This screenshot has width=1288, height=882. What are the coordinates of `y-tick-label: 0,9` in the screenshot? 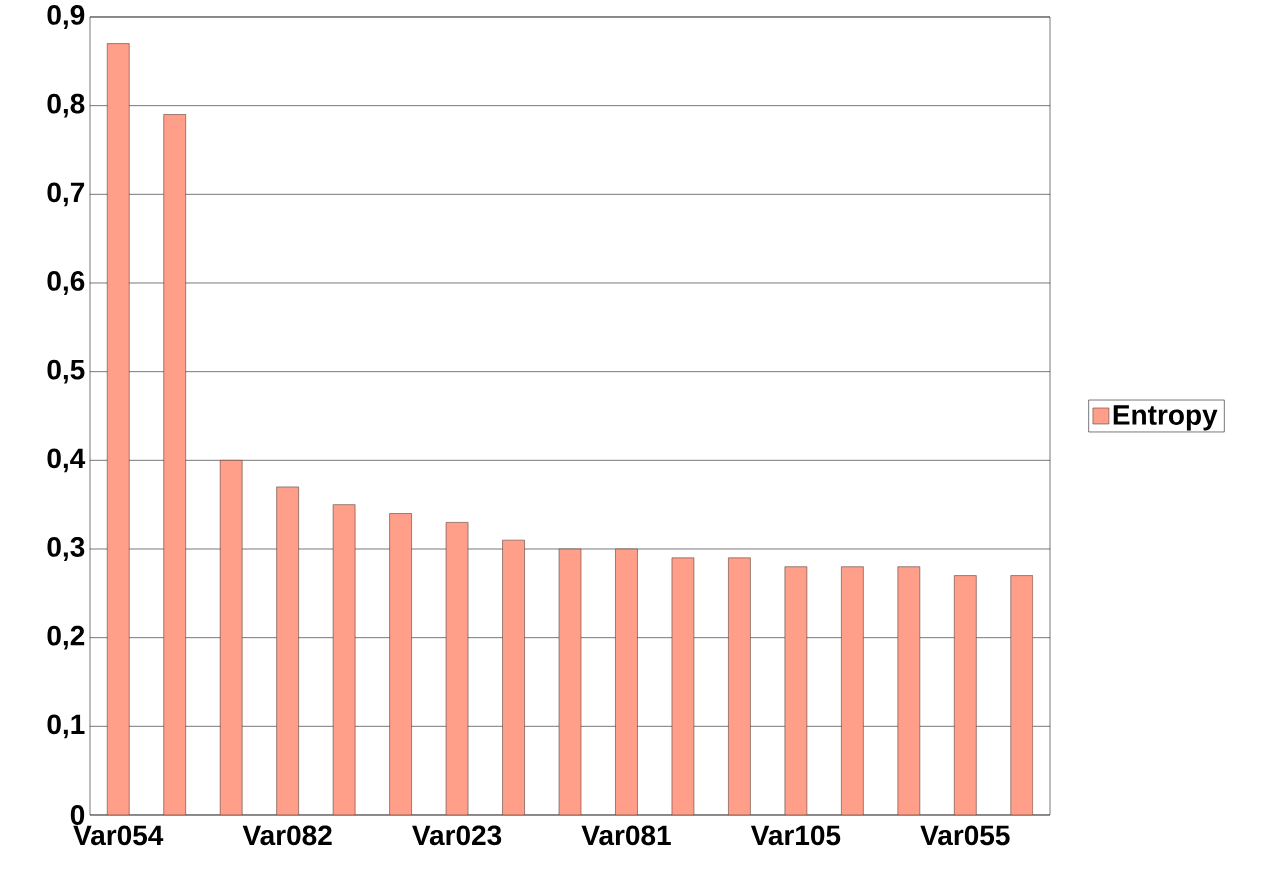 It's located at (66, 17).